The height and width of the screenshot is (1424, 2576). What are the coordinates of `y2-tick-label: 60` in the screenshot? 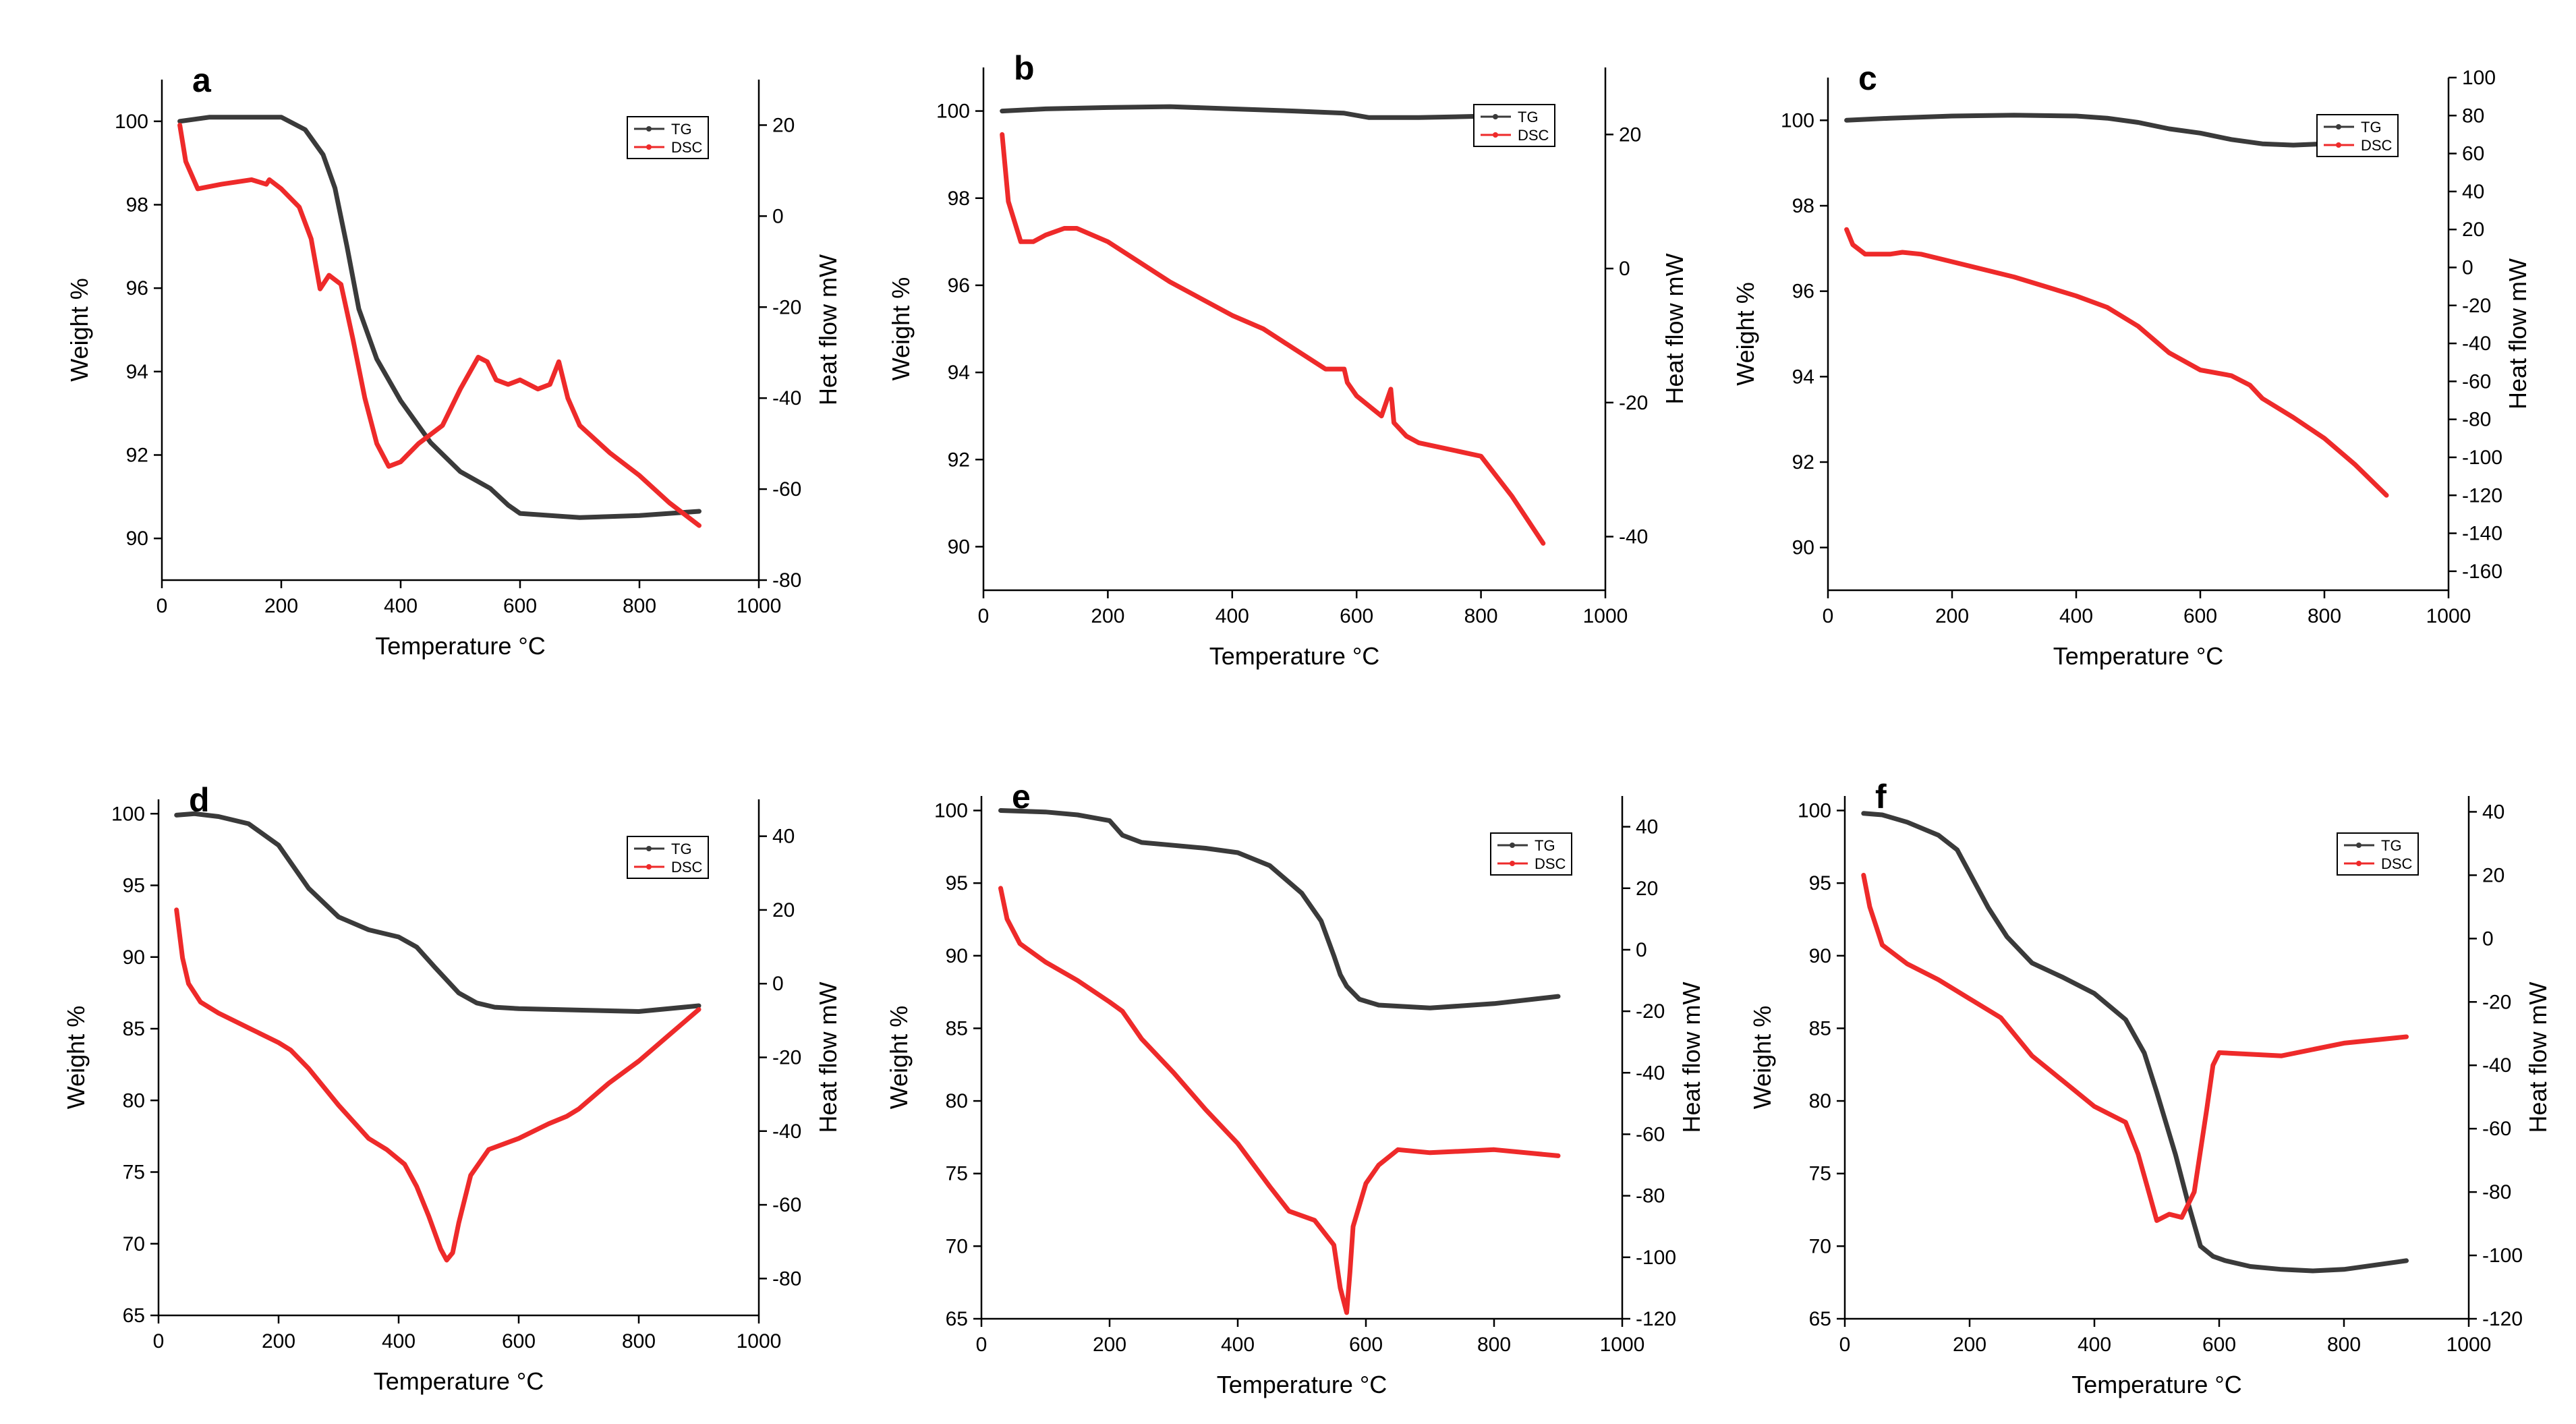 It's located at (2473, 154).